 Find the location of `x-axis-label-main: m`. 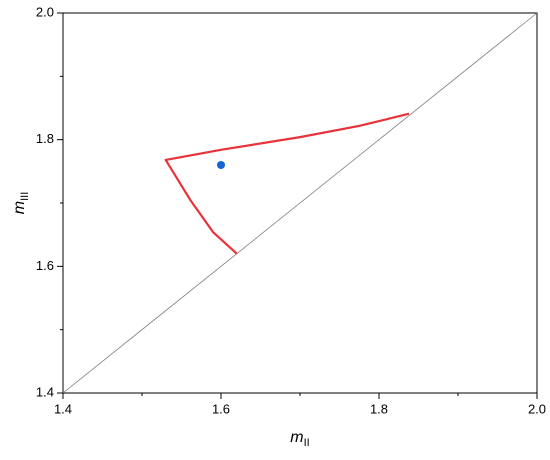

x-axis-label-main: m is located at coordinates (296, 437).